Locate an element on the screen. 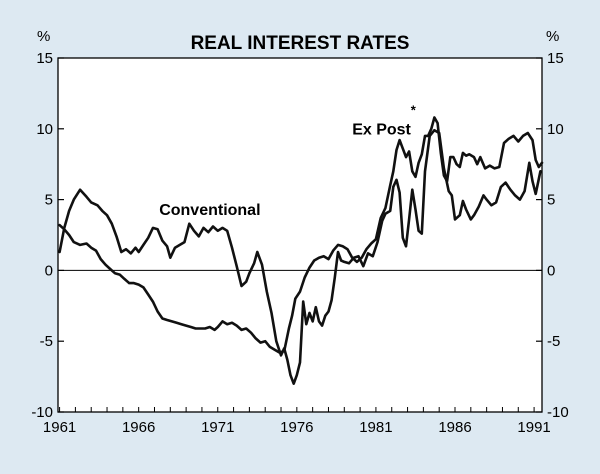 The image size is (600, 474). x-tick-label: 1971 is located at coordinates (217, 427).